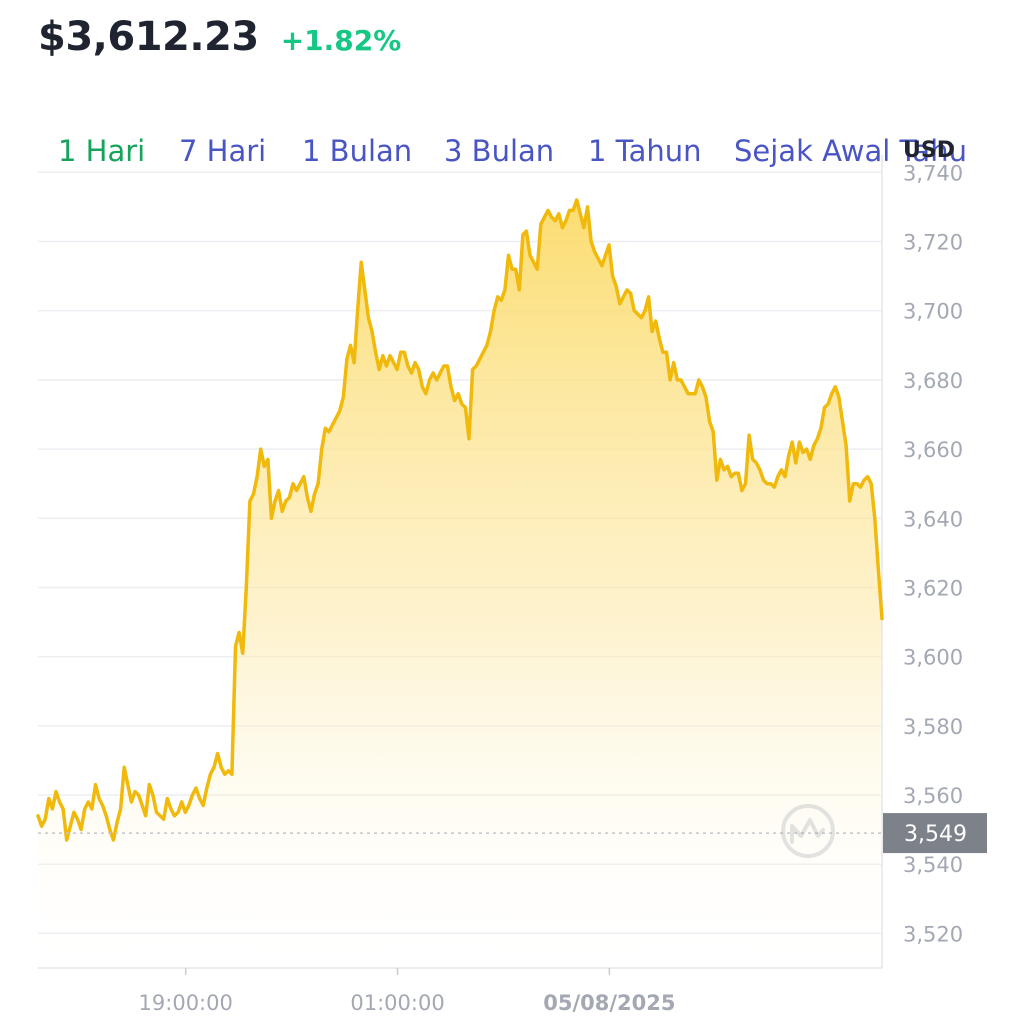  I want to click on reference-price-label: 3,549, so click(935, 834).